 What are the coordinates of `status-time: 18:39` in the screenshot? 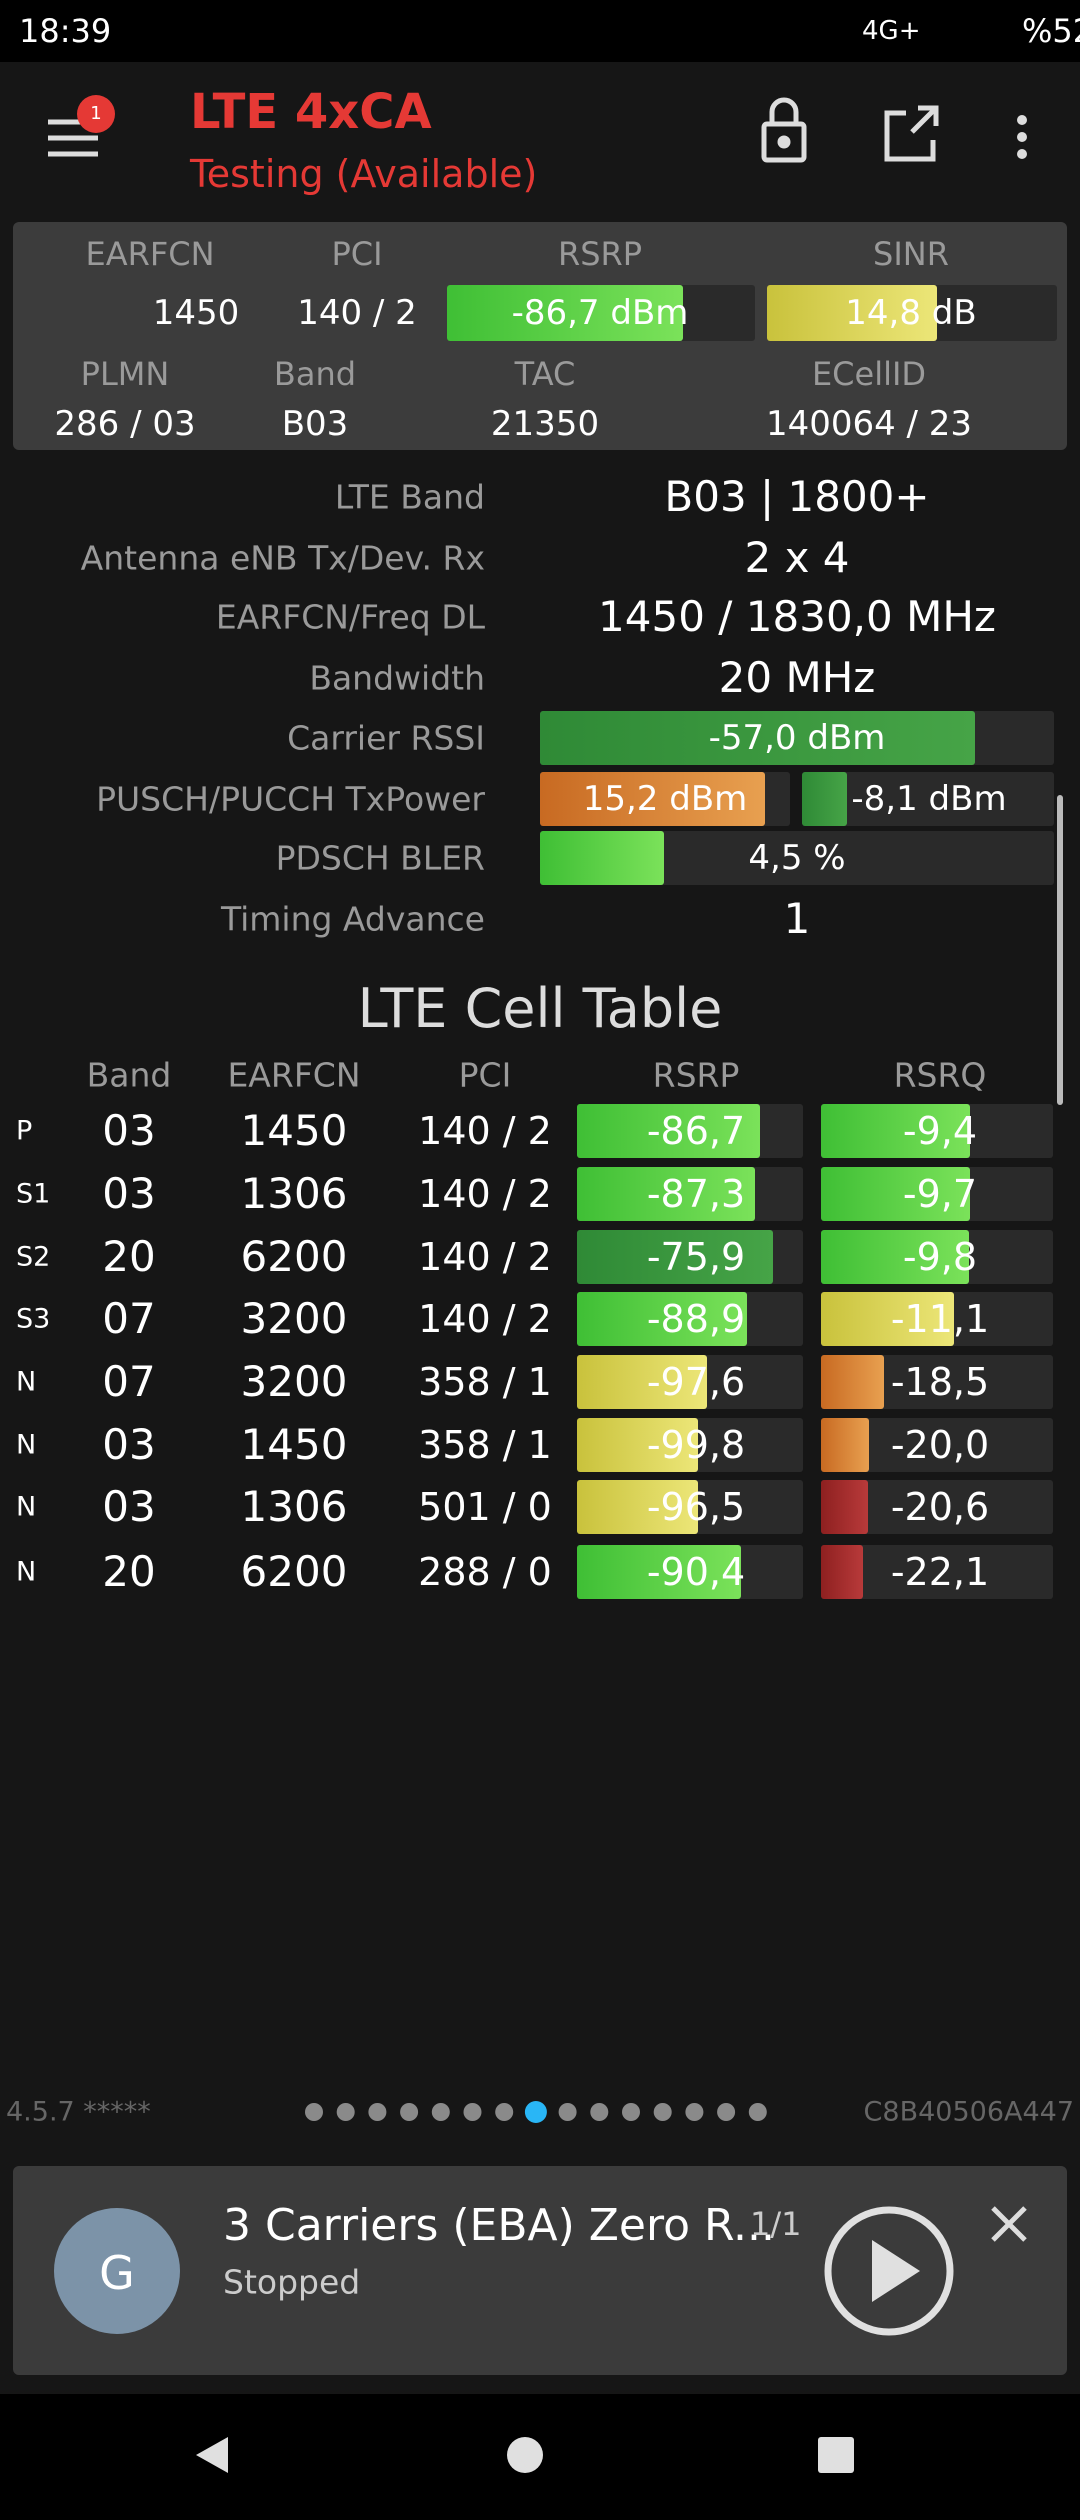 It's located at (65, 31).